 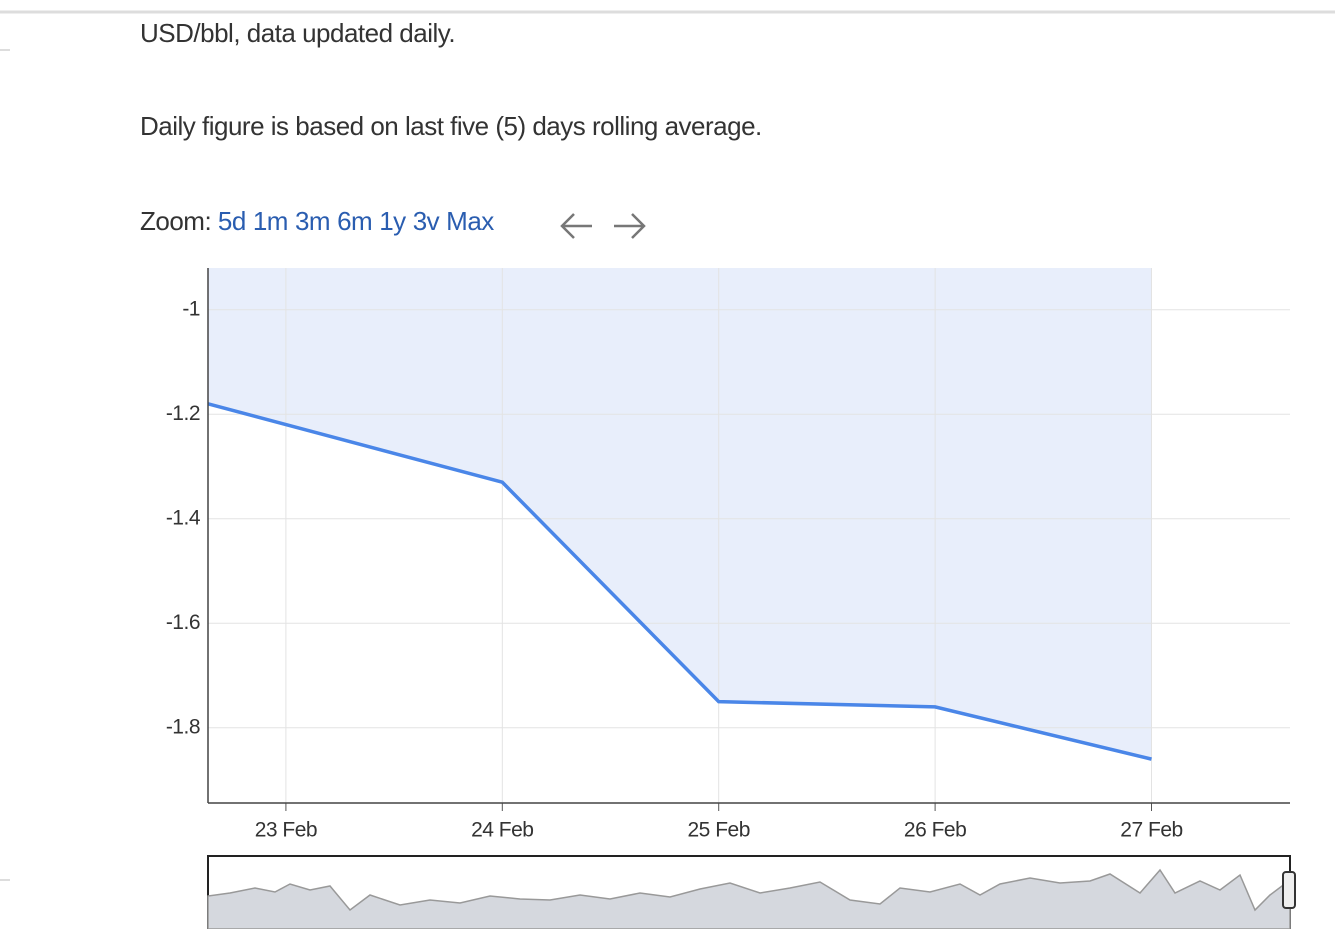 I want to click on zoom-link: 3m, so click(x=312, y=221).